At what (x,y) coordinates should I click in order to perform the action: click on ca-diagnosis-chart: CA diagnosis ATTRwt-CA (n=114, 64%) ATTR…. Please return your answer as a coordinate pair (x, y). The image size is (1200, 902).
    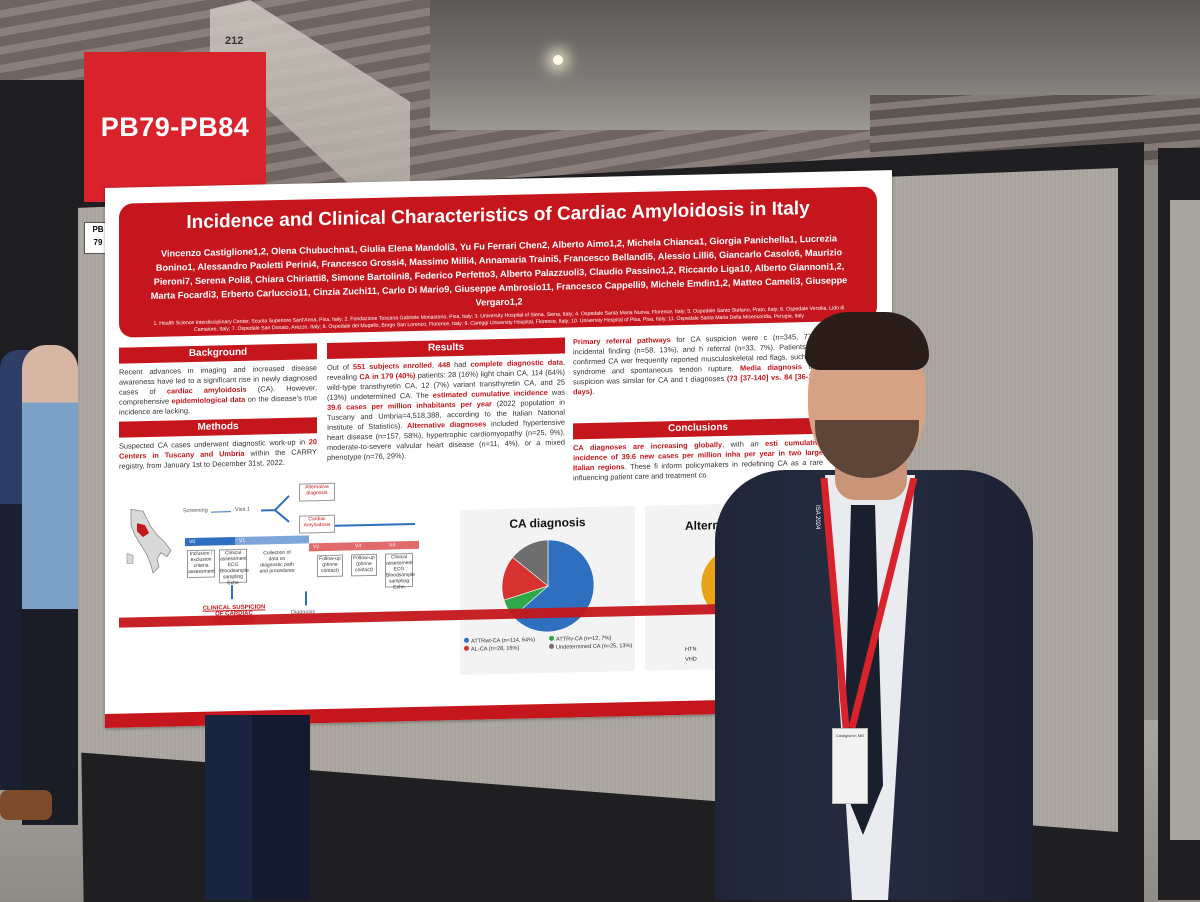
    Looking at the image, I should click on (547, 590).